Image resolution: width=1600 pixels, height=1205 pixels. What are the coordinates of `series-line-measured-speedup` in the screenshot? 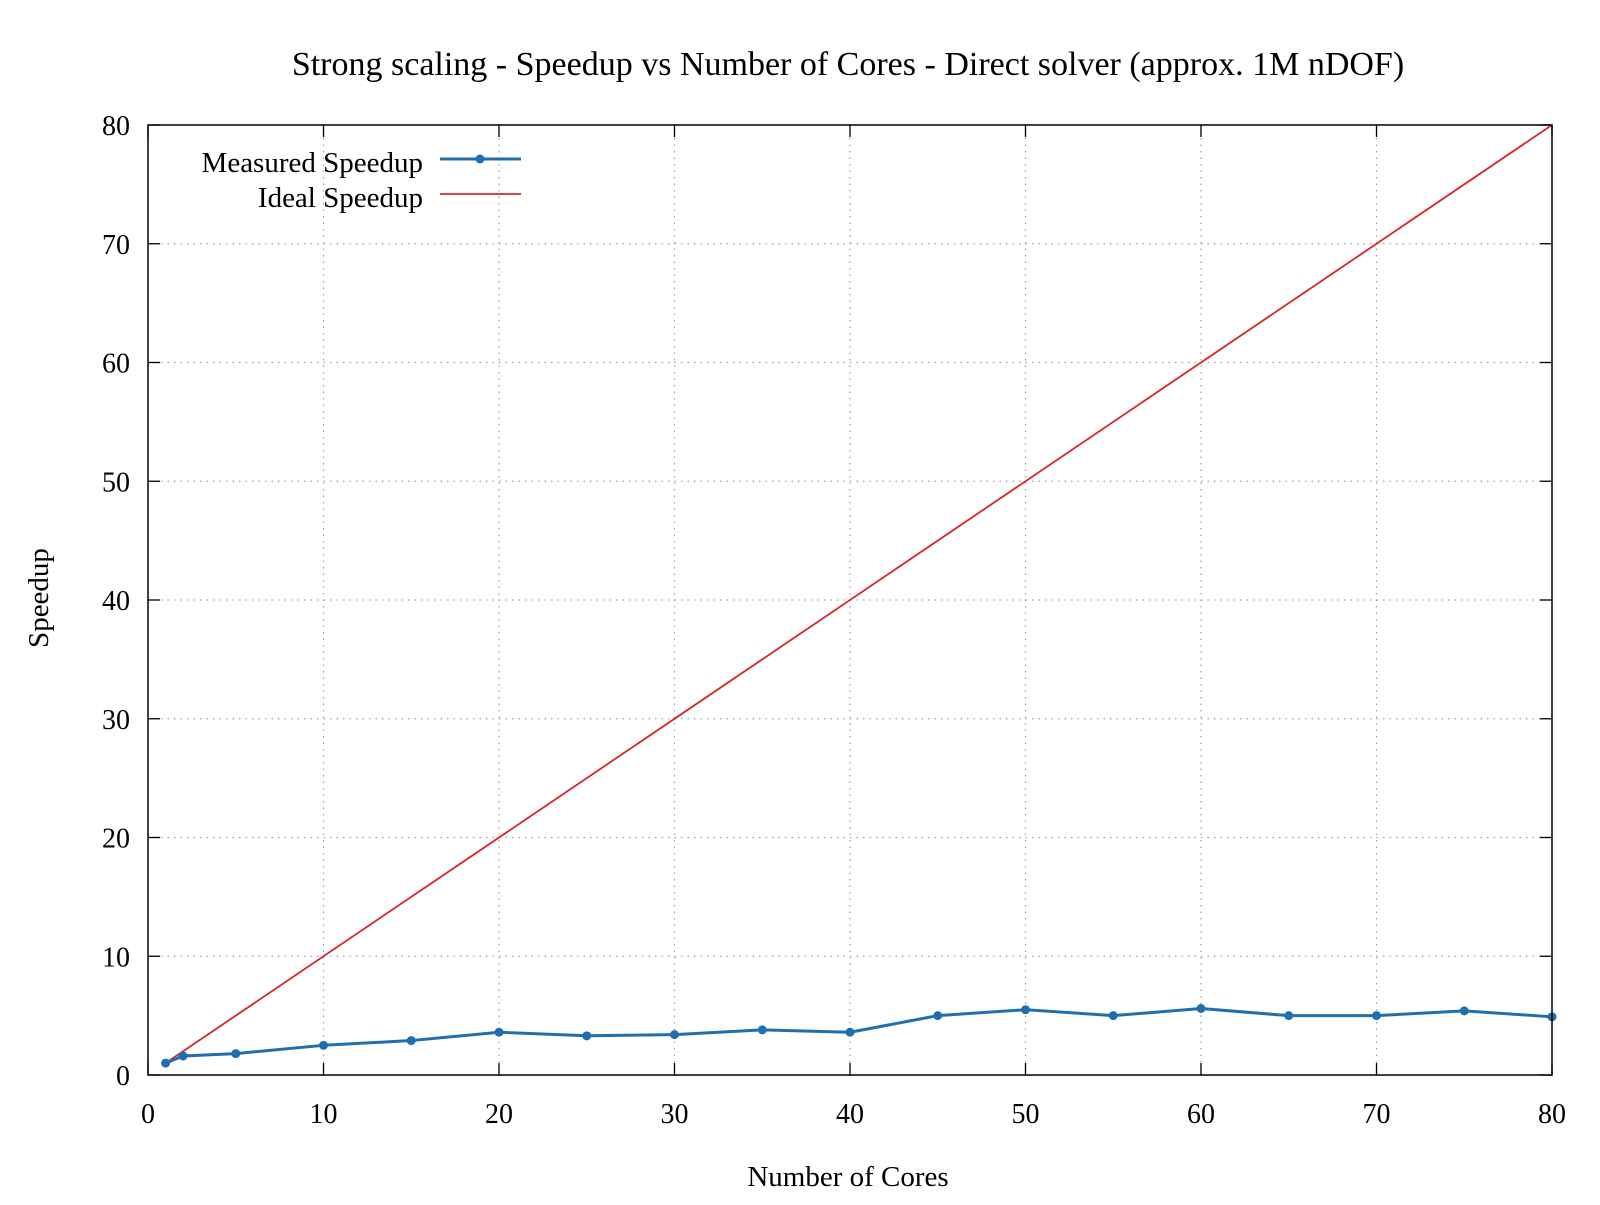 It's located at (858, 1036).